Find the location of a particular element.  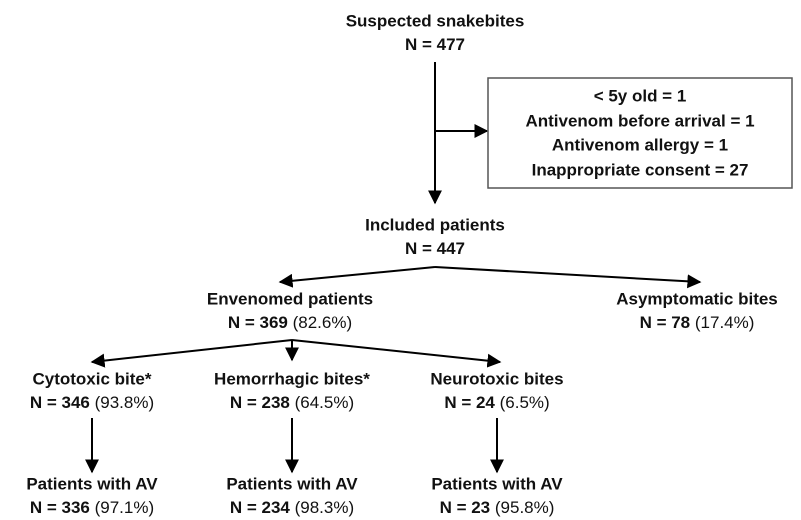

node-count: N = 78 (17.4%) is located at coordinates (697, 322).